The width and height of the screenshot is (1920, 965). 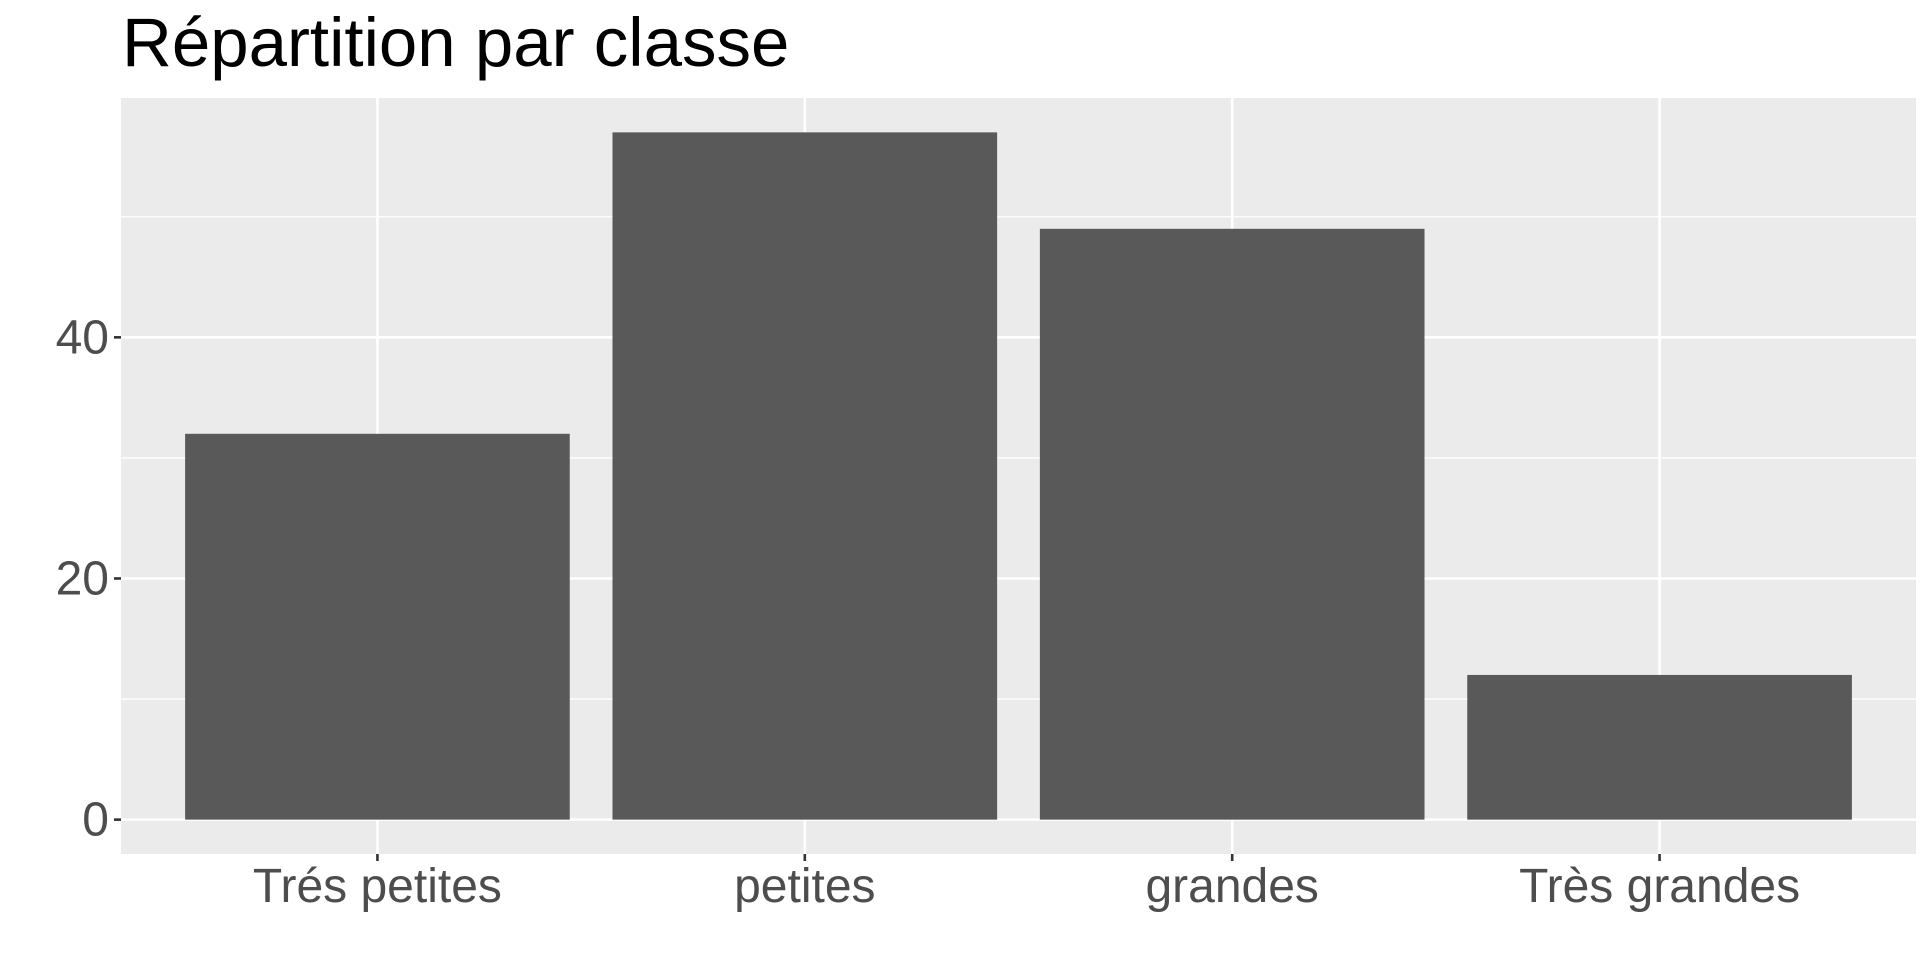 I want to click on x-axis: Trés petites petites grandes Très grandes, so click(x=1026, y=883).